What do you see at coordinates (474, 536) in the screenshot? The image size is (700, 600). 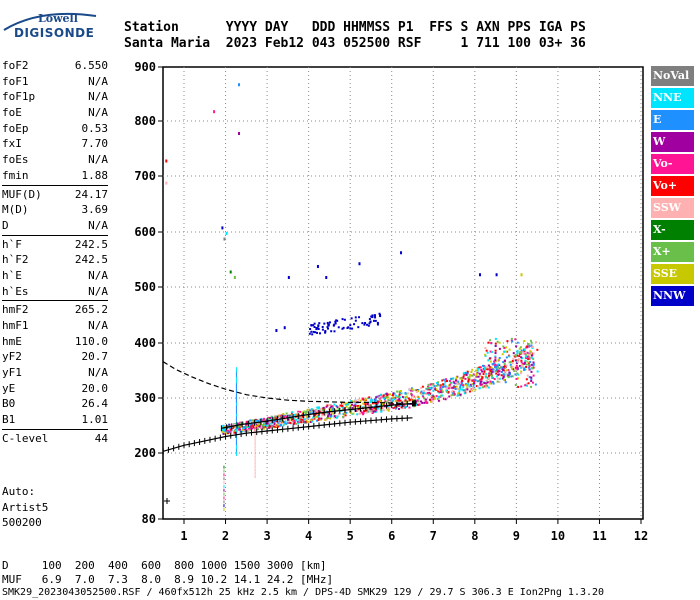 I see `x-tick-label: 8` at bounding box center [474, 536].